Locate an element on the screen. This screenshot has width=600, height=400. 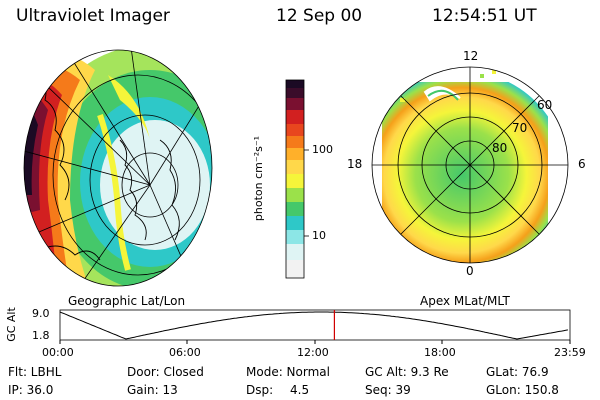
mlt-label-6: 6 is located at coordinates (582, 164).